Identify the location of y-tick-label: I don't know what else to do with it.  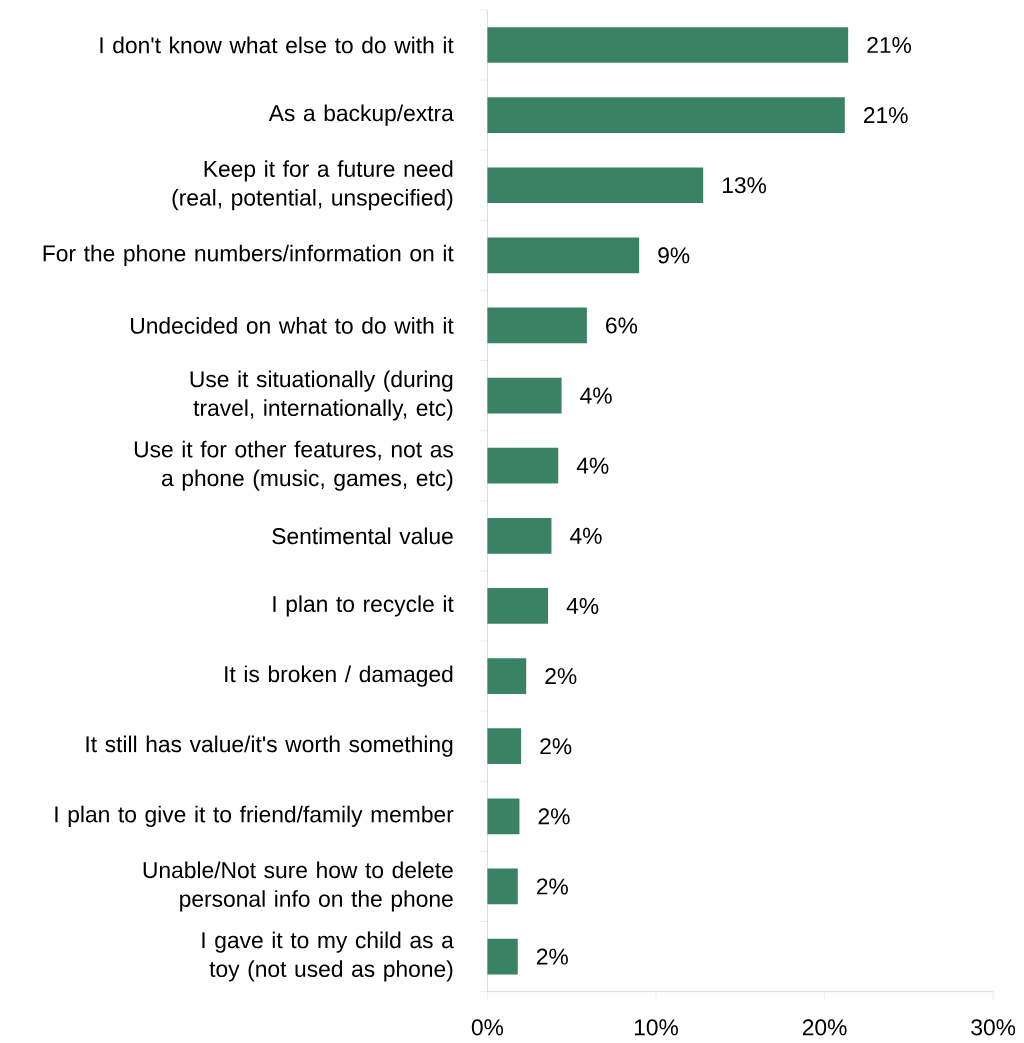
(277, 45).